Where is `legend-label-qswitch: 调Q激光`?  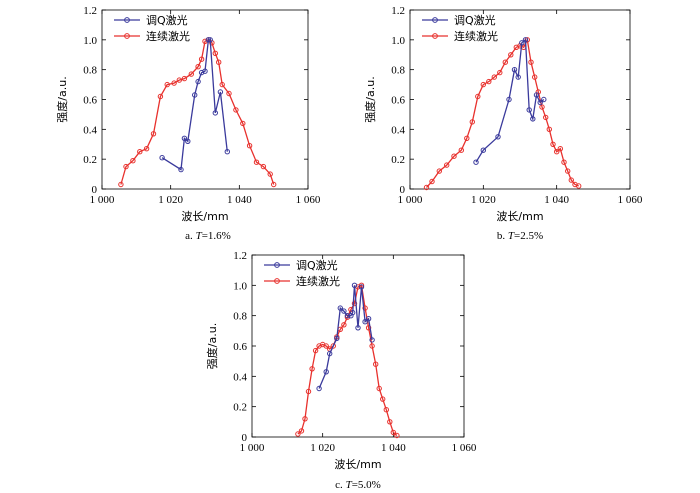 legend-label-qswitch: 调Q激光 is located at coordinates (317, 265).